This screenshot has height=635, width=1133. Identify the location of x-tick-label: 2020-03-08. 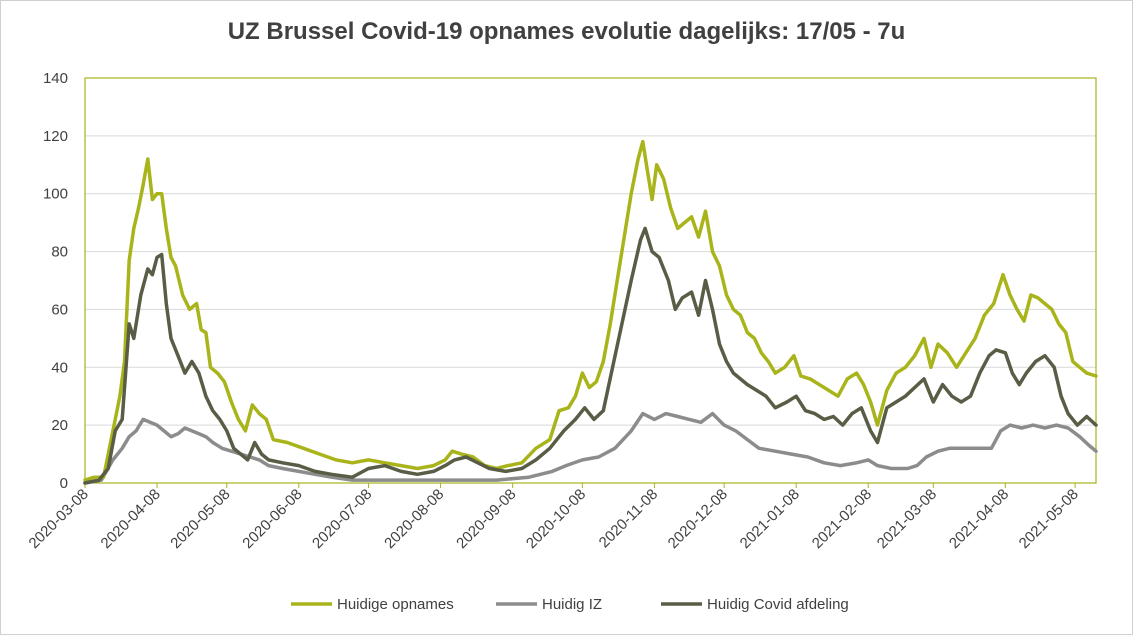
(59, 519).